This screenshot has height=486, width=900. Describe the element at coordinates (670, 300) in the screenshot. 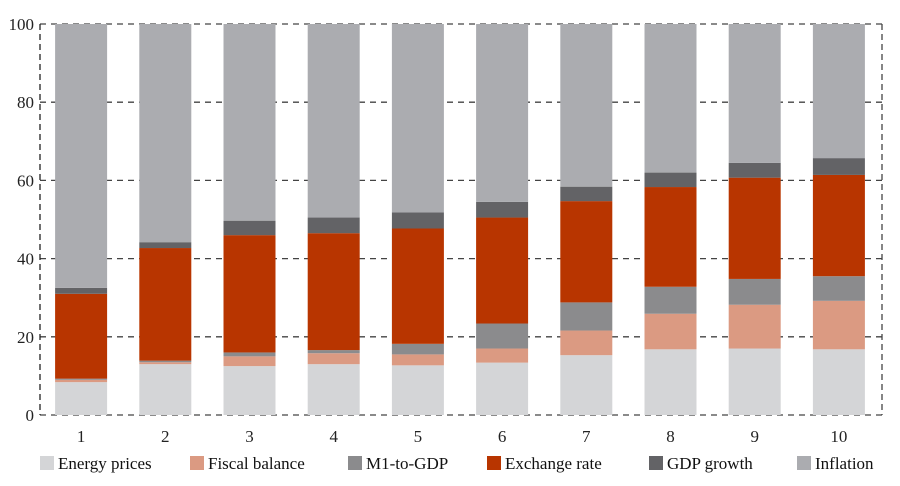

I see `bar-8-m1-to-gdp` at that location.